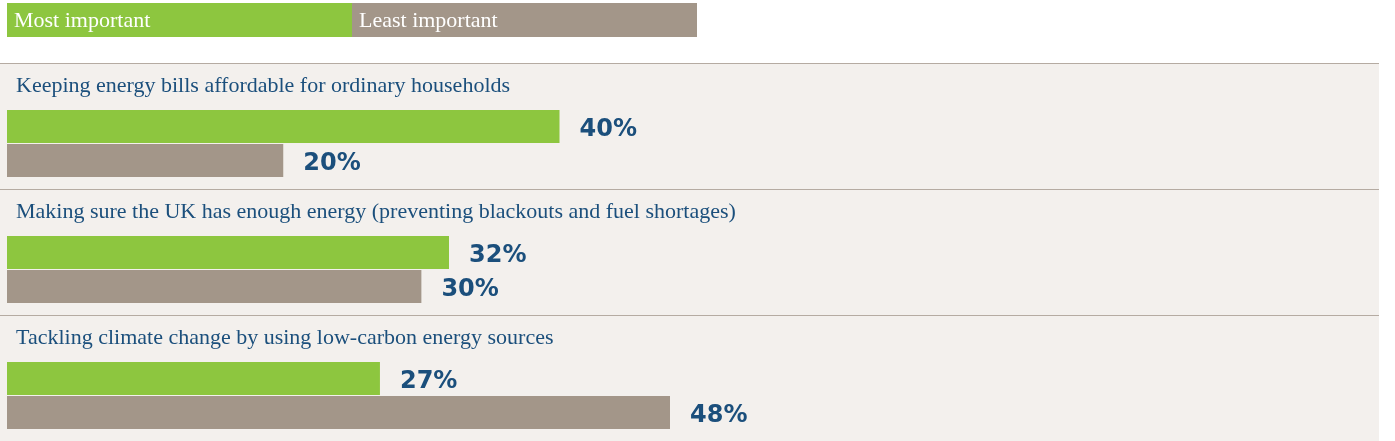 The width and height of the screenshot is (1395, 441). What do you see at coordinates (376, 211) in the screenshot?
I see `y-tick-label: Making sure the UK has enough energy (preventing blackouts and fuel shortages)` at bounding box center [376, 211].